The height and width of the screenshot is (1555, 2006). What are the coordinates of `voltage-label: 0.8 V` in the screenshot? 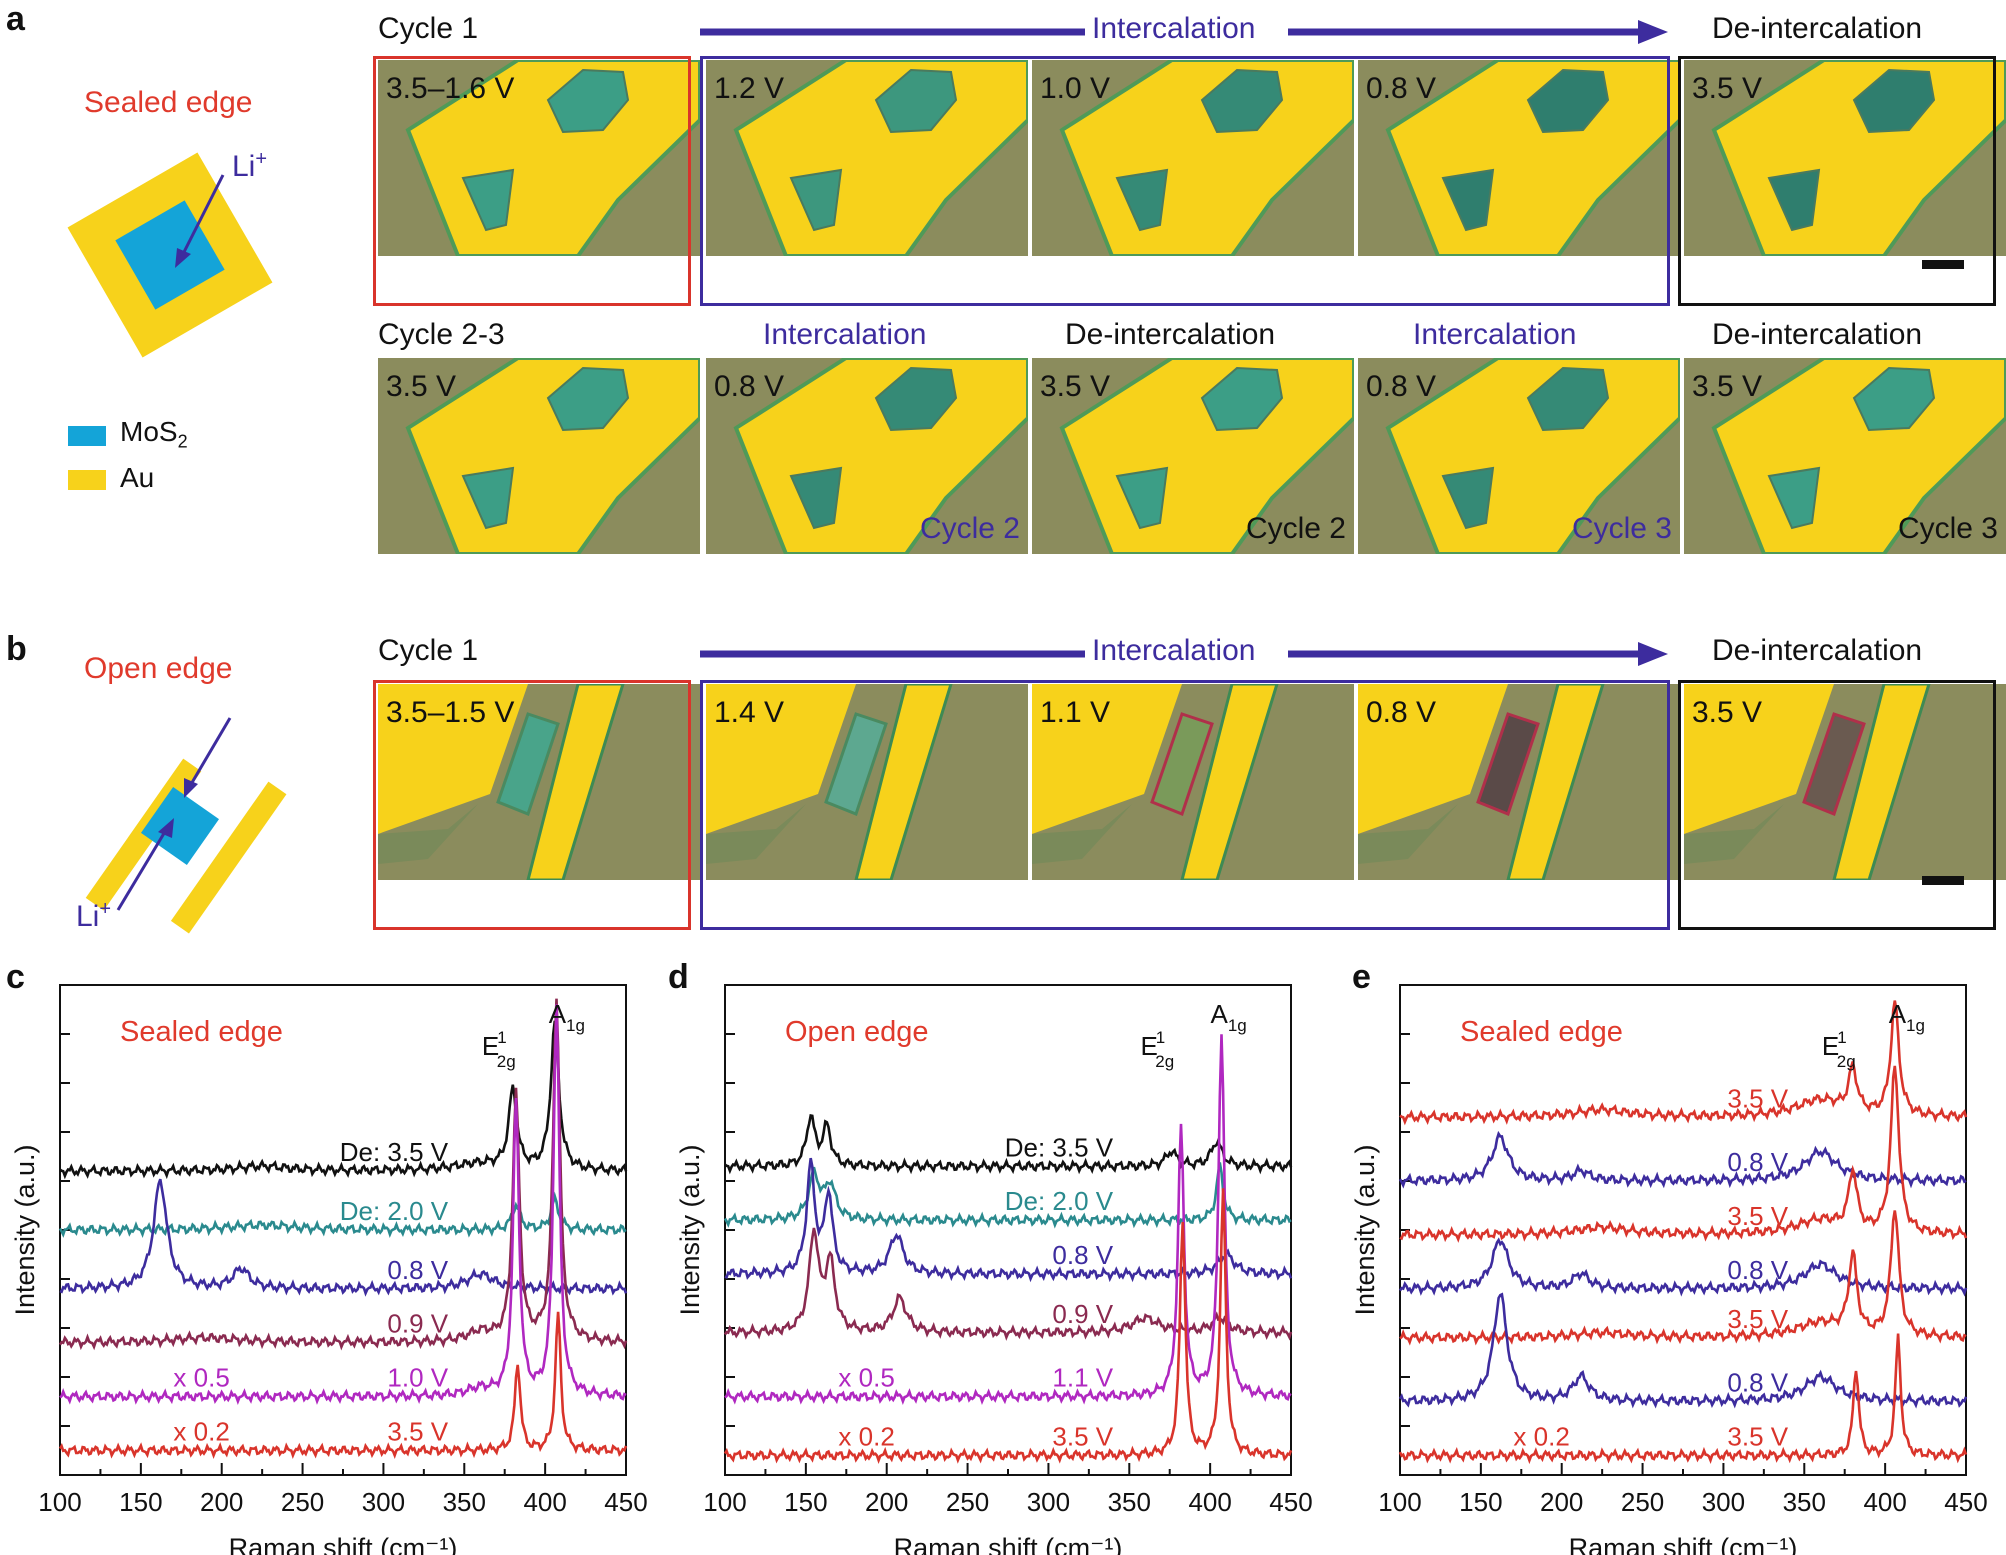 It's located at (1401, 386).